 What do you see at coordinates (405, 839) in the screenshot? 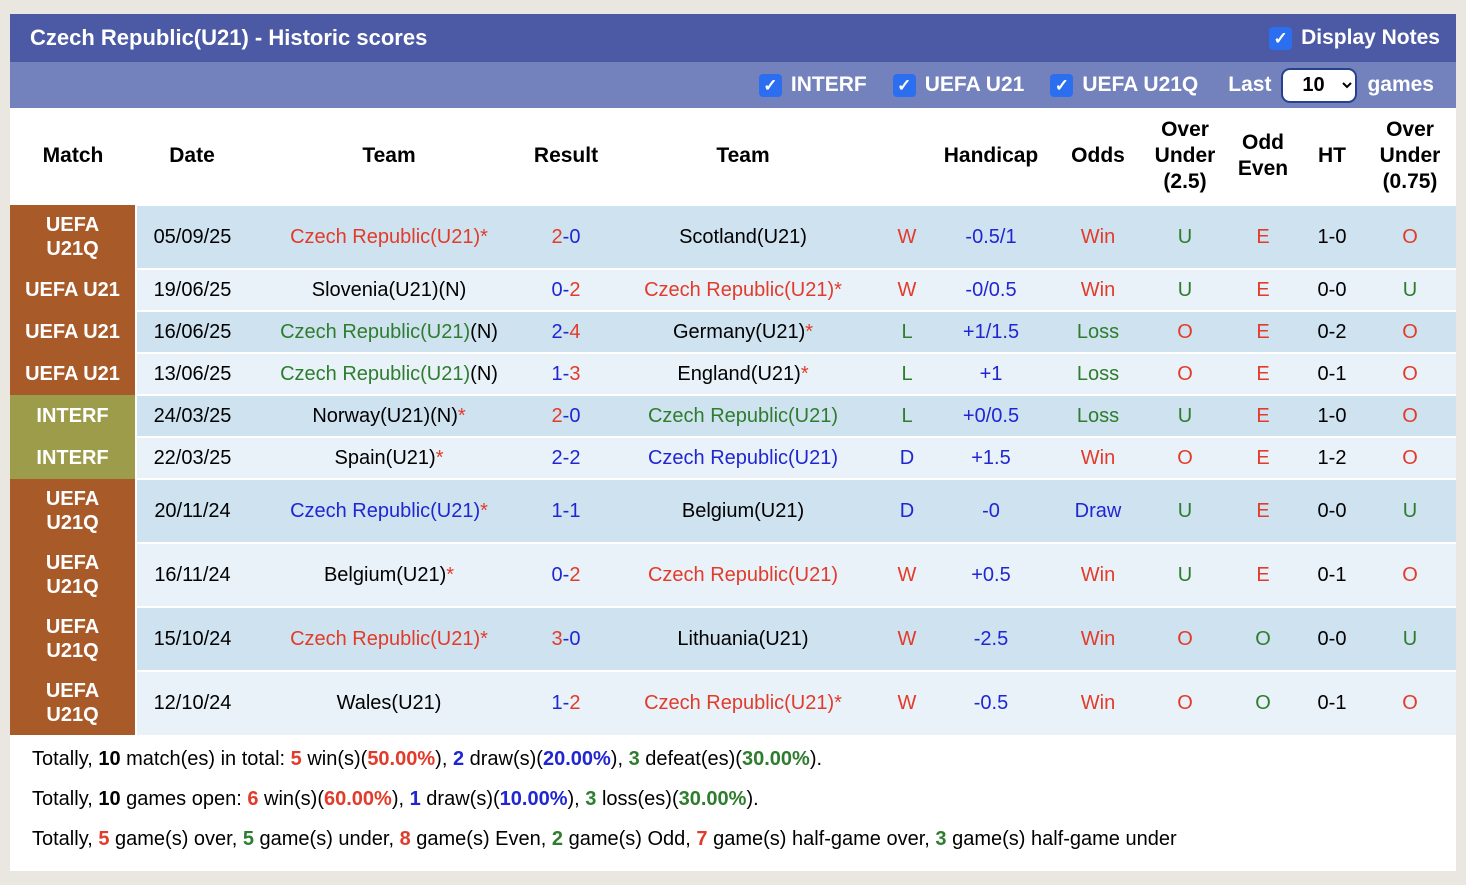
I see `text-segment: 8` at bounding box center [405, 839].